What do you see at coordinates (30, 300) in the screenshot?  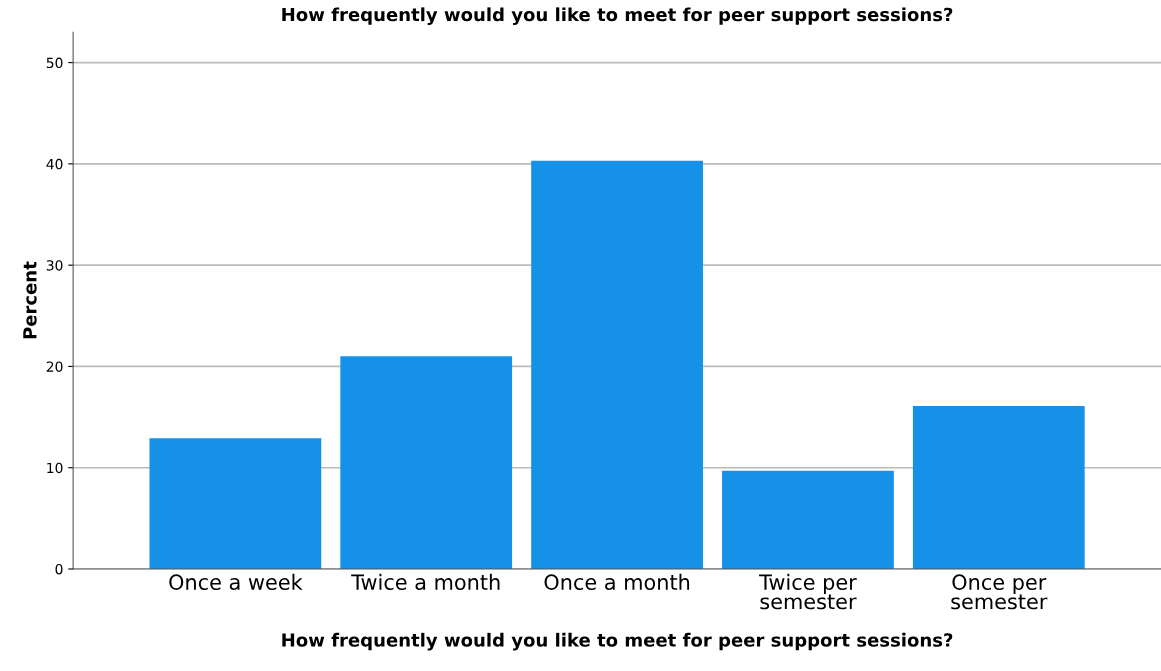 I see `y-axis-title: Percent` at bounding box center [30, 300].